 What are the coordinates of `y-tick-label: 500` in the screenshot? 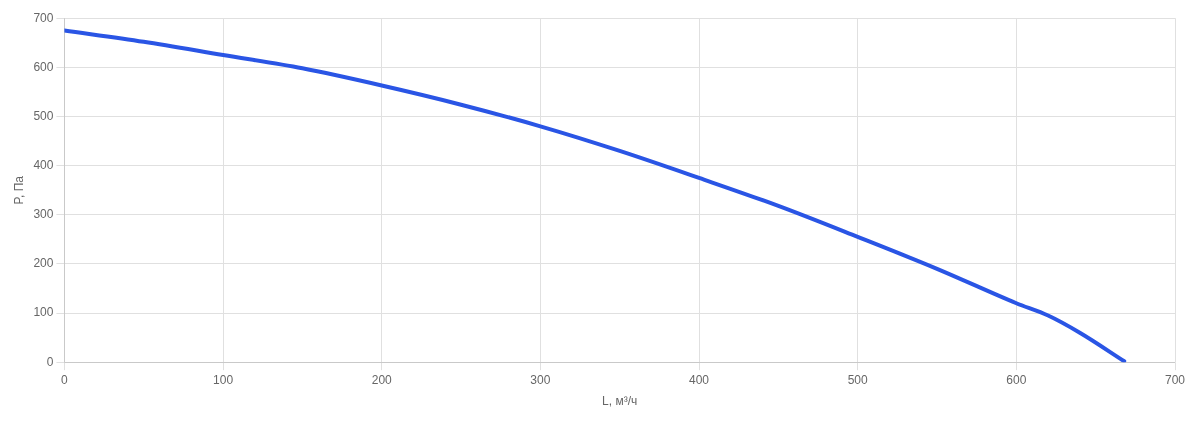 It's located at (43, 115).